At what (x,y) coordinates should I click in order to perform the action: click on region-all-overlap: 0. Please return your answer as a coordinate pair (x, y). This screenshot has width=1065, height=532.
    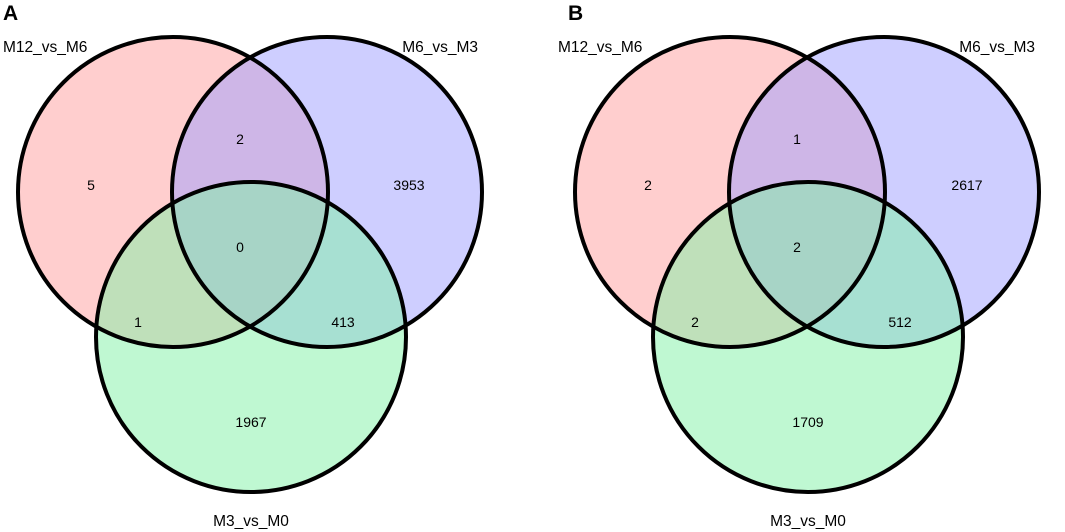
    Looking at the image, I should click on (240, 247).